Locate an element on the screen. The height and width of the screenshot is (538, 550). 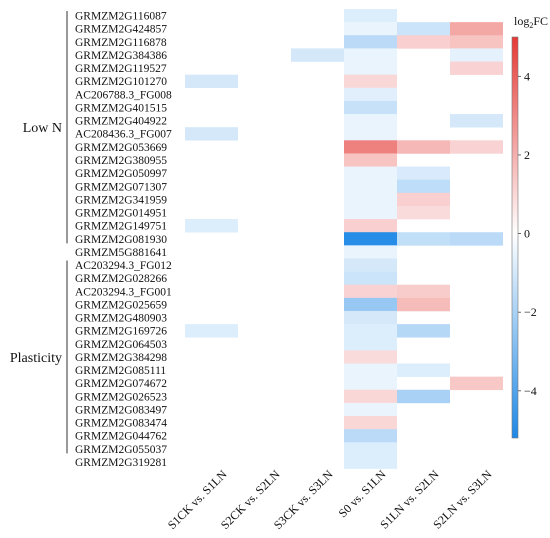
row-label: GRMZM2G101270 is located at coordinates (121, 82).